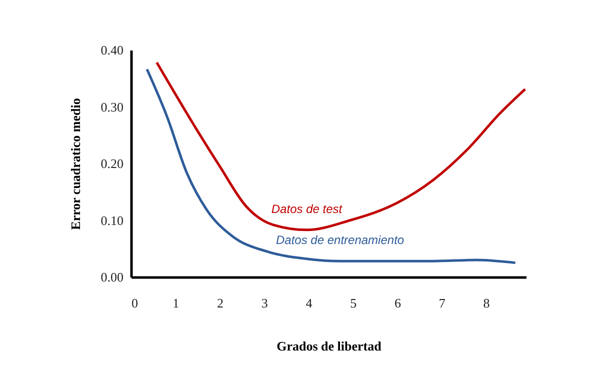  I want to click on y-tick-label: 0.20, so click(112, 163).